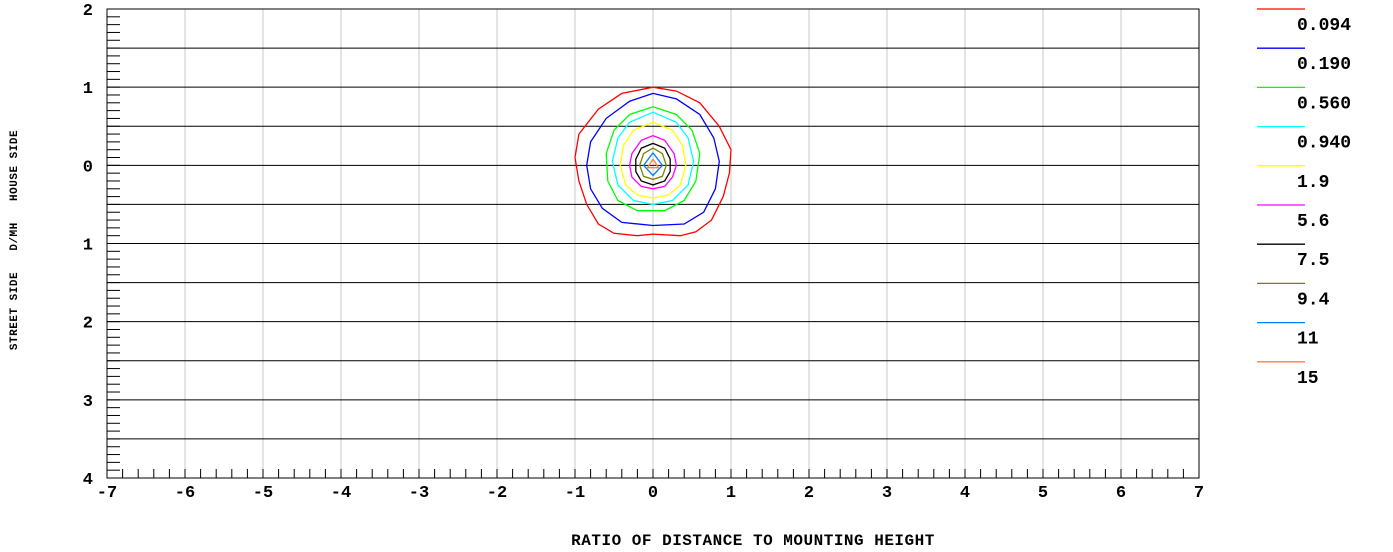  I want to click on legend-label: 5.6, so click(1313, 222).